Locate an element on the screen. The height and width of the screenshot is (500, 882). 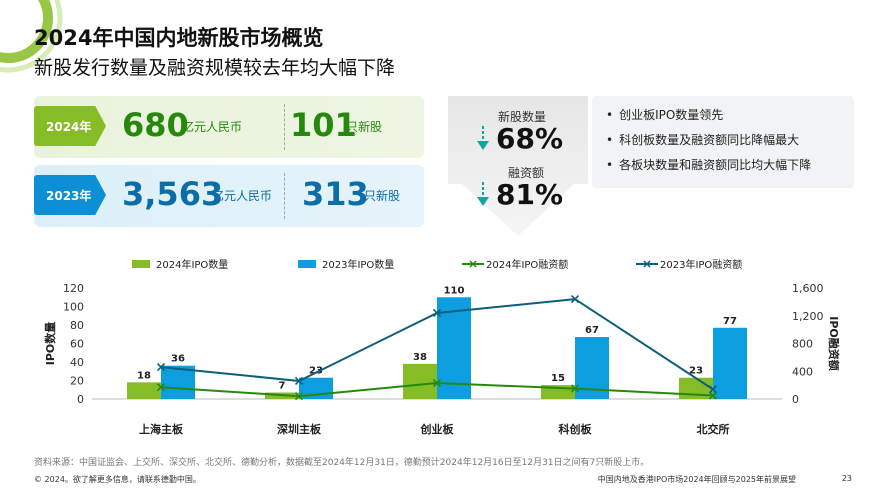
year-tag-2023: 2023年 is located at coordinates (70, 195).